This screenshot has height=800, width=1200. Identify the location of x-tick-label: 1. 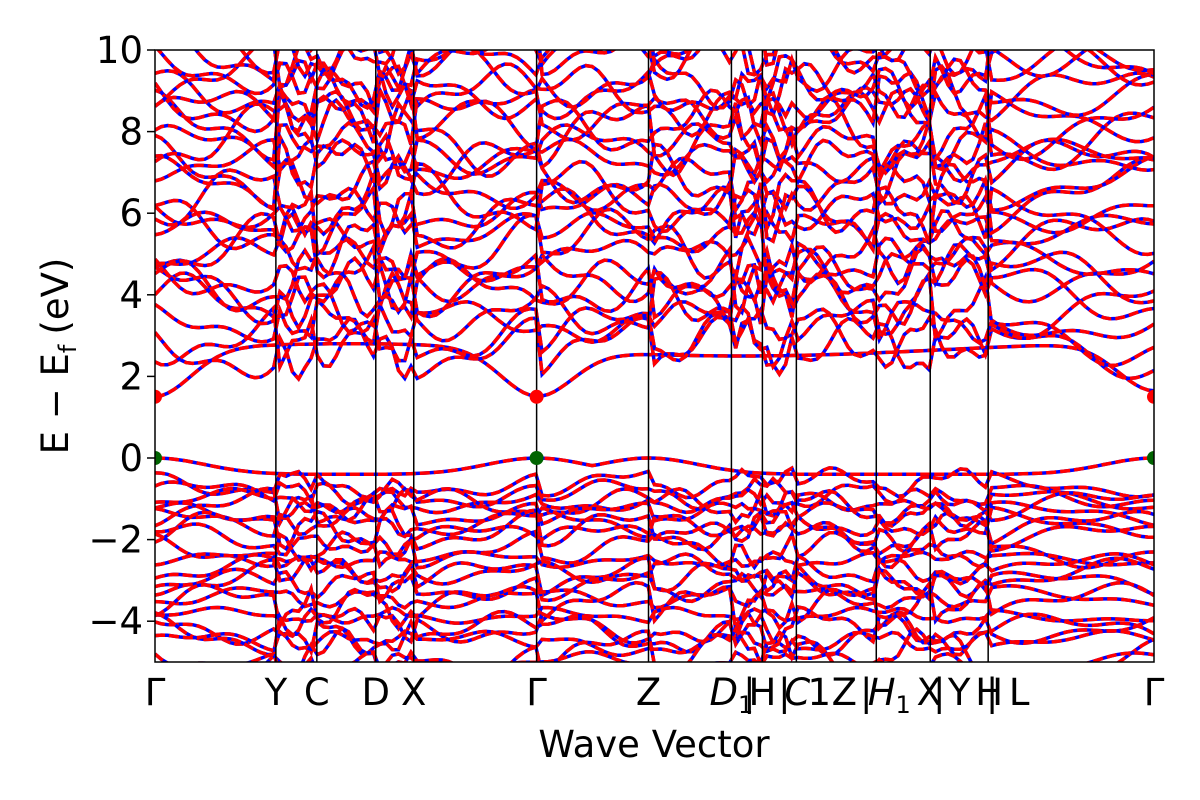
(820, 692).